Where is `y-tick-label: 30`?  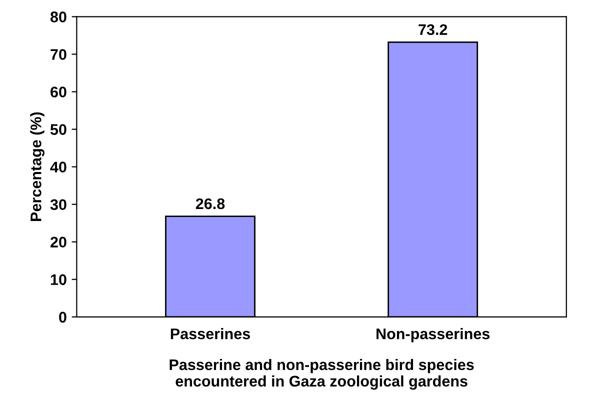
y-tick-label: 30 is located at coordinates (58, 204).